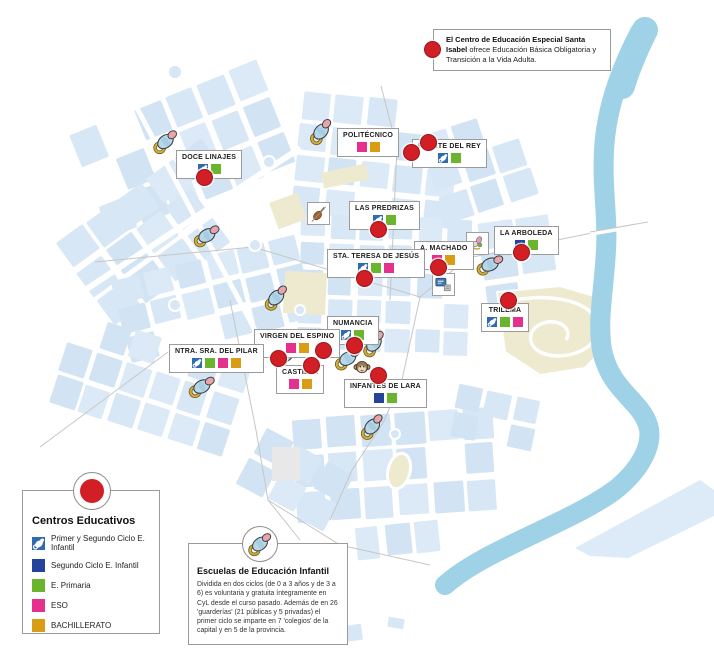 The width and height of the screenshot is (714, 655). What do you see at coordinates (297, 336) in the screenshot?
I see `school-name: VIRGEN DEL ESPINO` at bounding box center [297, 336].